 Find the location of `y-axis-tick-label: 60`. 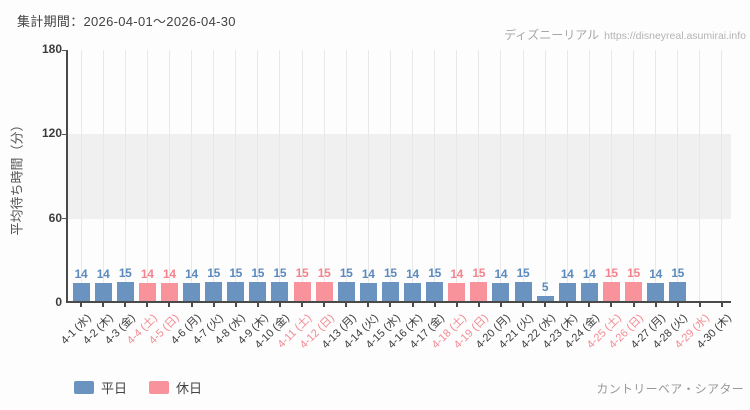

y-axis-tick-label: 60 is located at coordinates (55, 217).